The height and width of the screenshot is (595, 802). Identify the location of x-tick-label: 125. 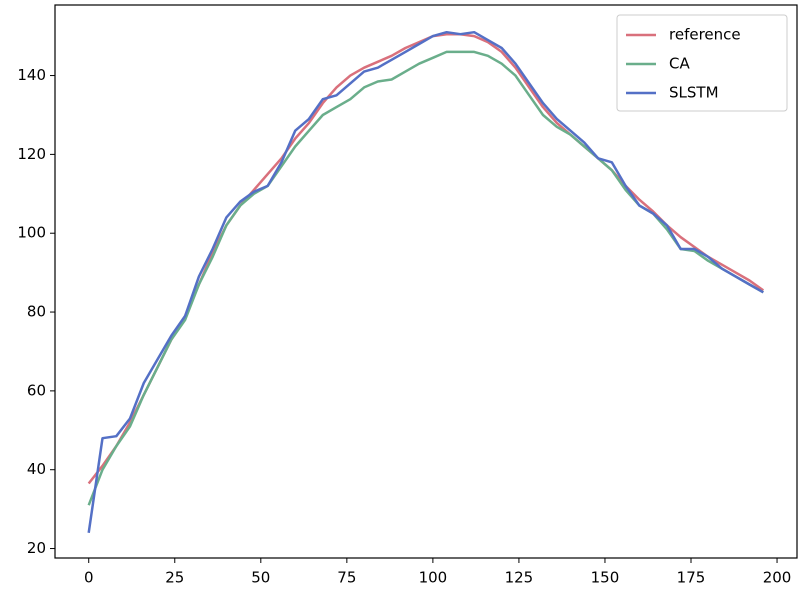
(519, 578).